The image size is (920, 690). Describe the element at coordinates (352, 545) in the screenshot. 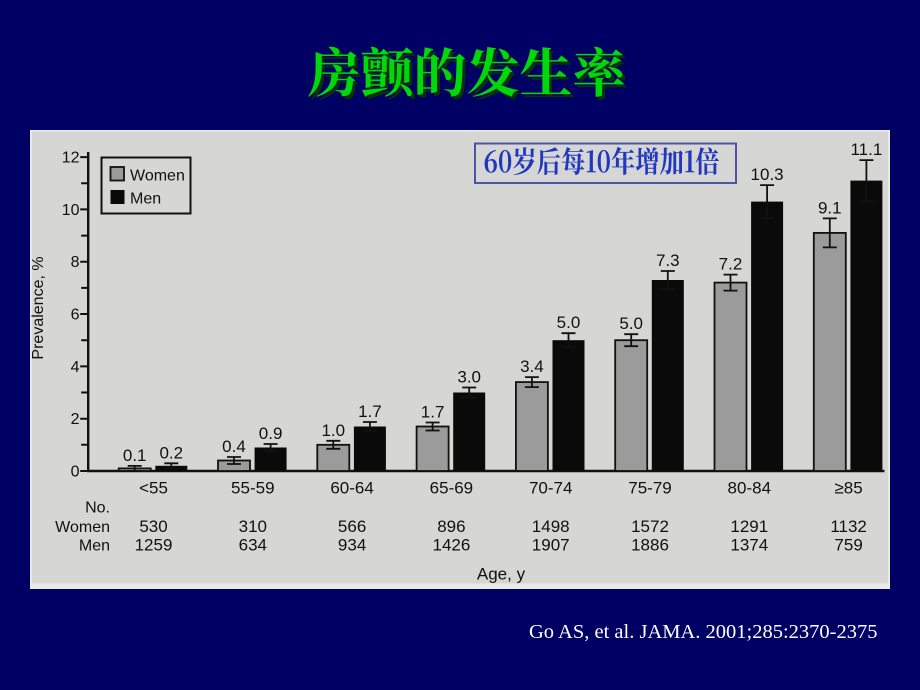

I see `svg-text: 934` at that location.